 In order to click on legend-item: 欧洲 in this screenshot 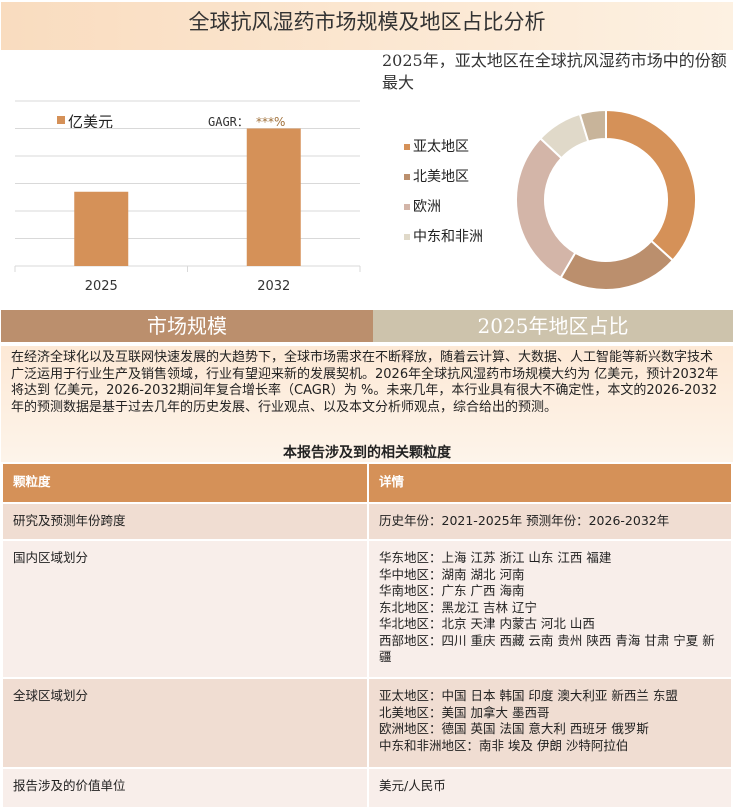, I will do `click(444, 207)`.